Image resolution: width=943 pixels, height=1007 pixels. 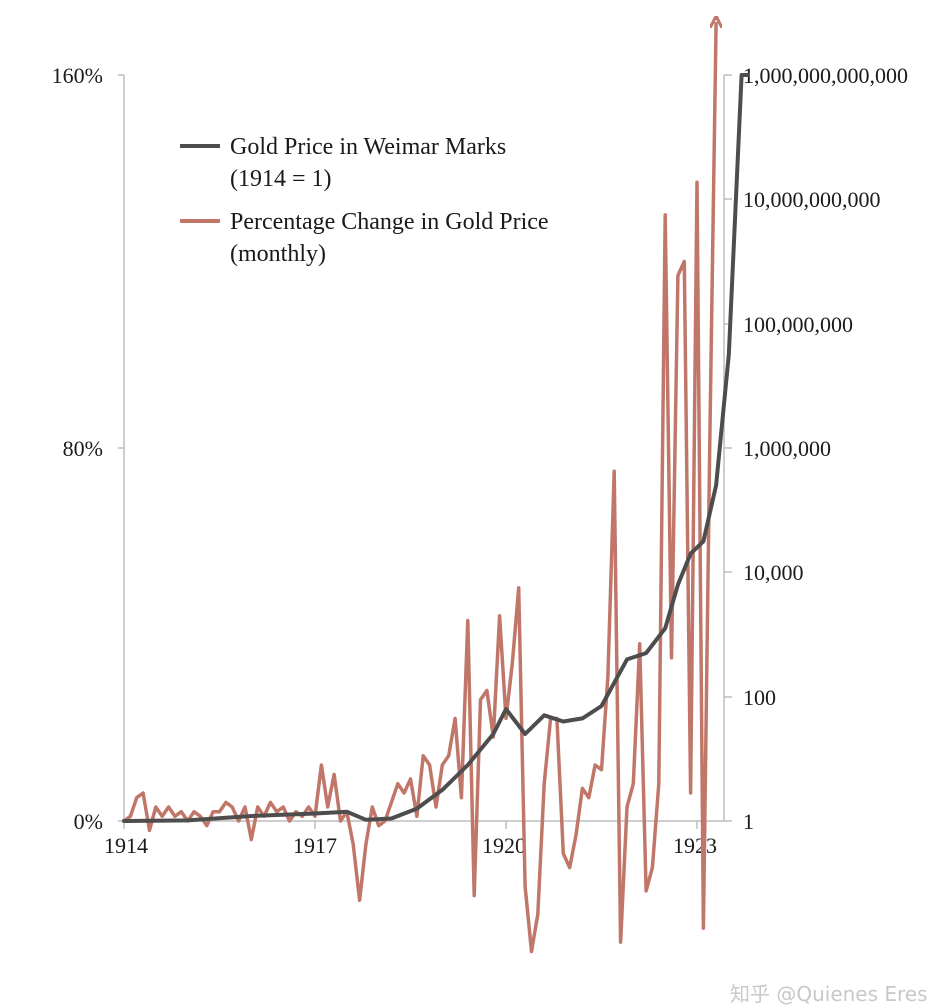 What do you see at coordinates (759, 697) in the screenshot?
I see `right-tick-label: 100` at bounding box center [759, 697].